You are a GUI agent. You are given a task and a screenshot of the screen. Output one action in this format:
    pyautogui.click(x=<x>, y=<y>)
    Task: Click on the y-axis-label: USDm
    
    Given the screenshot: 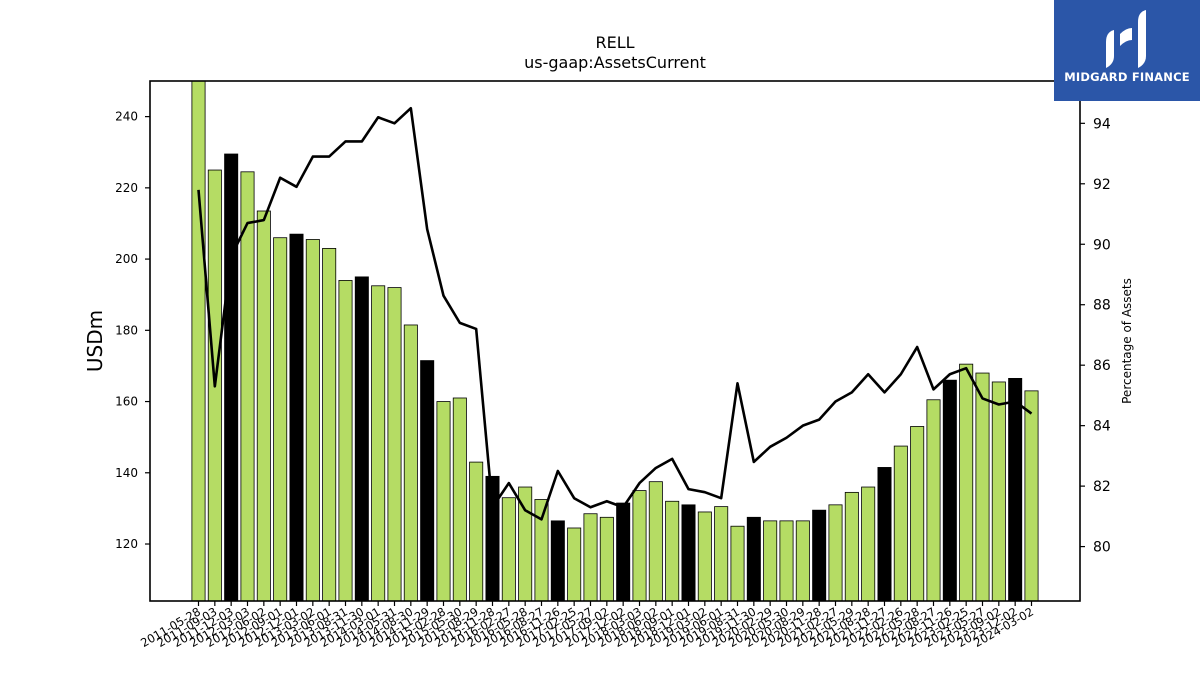 What is the action you would take?
    pyautogui.click(x=95, y=341)
    